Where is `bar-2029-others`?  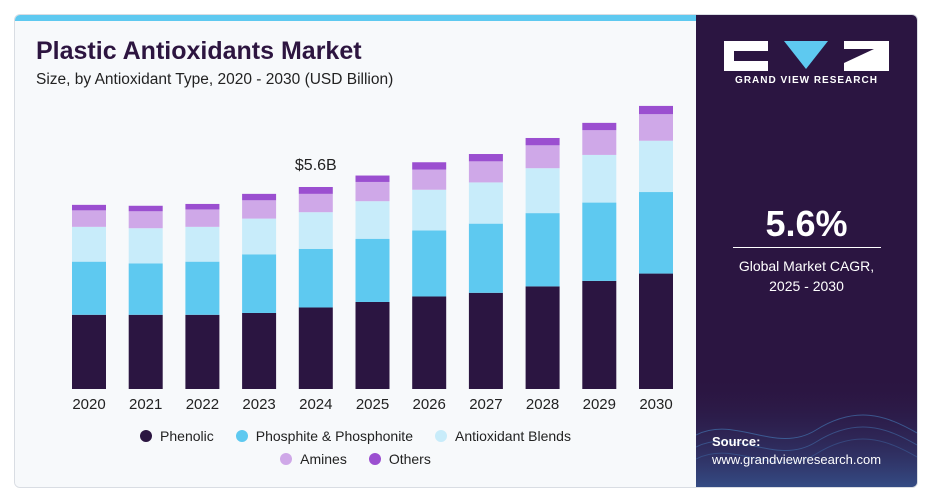 bar-2029-others is located at coordinates (599, 126).